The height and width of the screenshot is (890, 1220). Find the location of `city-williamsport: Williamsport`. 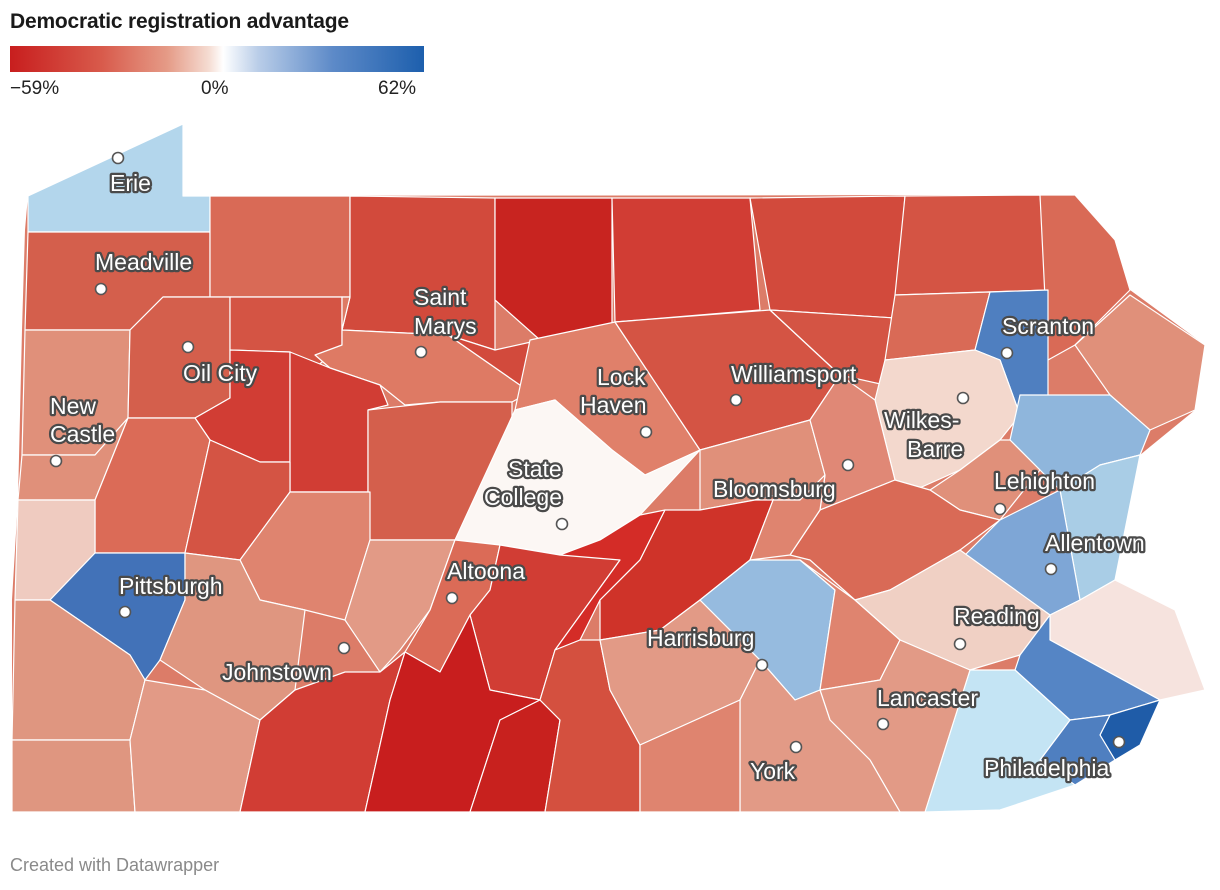

city-williamsport: Williamsport is located at coordinates (794, 383).